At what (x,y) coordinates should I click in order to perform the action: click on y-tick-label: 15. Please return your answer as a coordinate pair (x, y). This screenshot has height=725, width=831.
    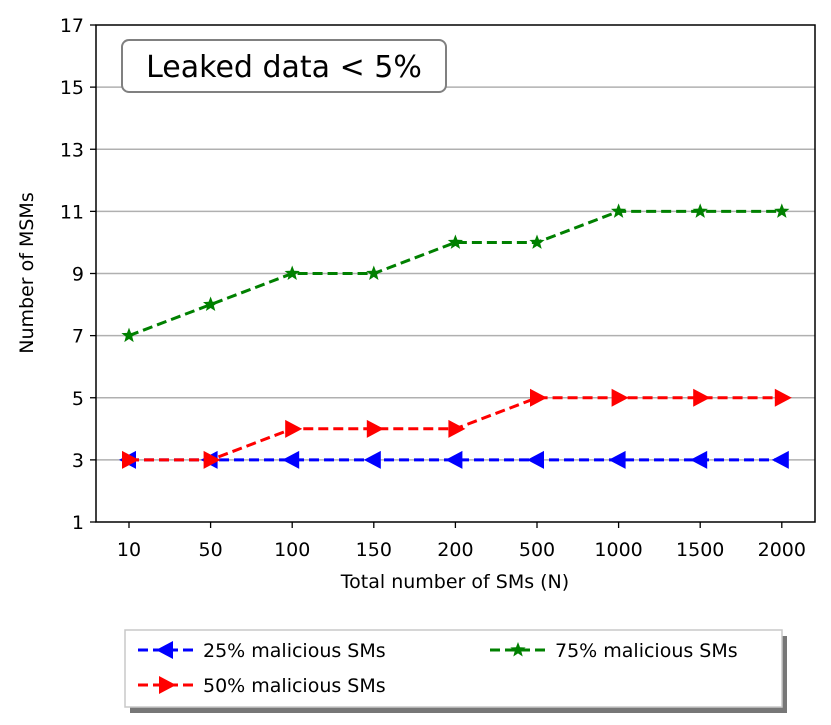
    Looking at the image, I should click on (72, 88).